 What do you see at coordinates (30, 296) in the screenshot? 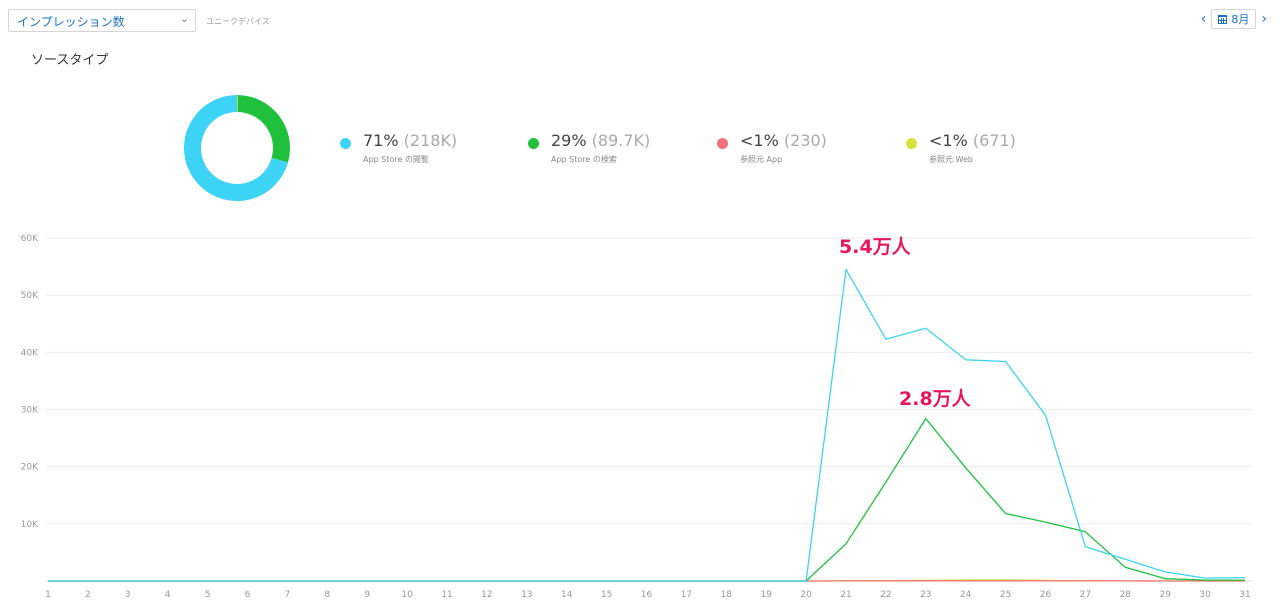
I see `y-tick-label: 50K` at bounding box center [30, 296].